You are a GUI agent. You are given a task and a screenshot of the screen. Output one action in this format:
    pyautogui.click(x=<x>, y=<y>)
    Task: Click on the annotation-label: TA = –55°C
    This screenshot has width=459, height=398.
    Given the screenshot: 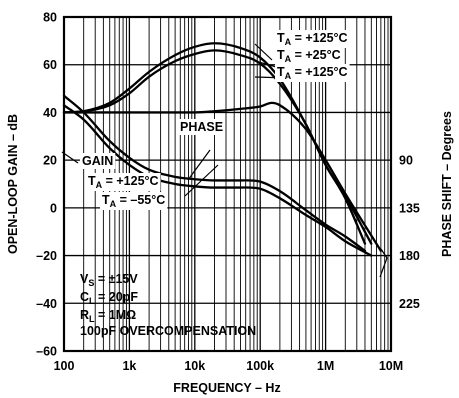 What is the action you would take?
    pyautogui.click(x=134, y=201)
    